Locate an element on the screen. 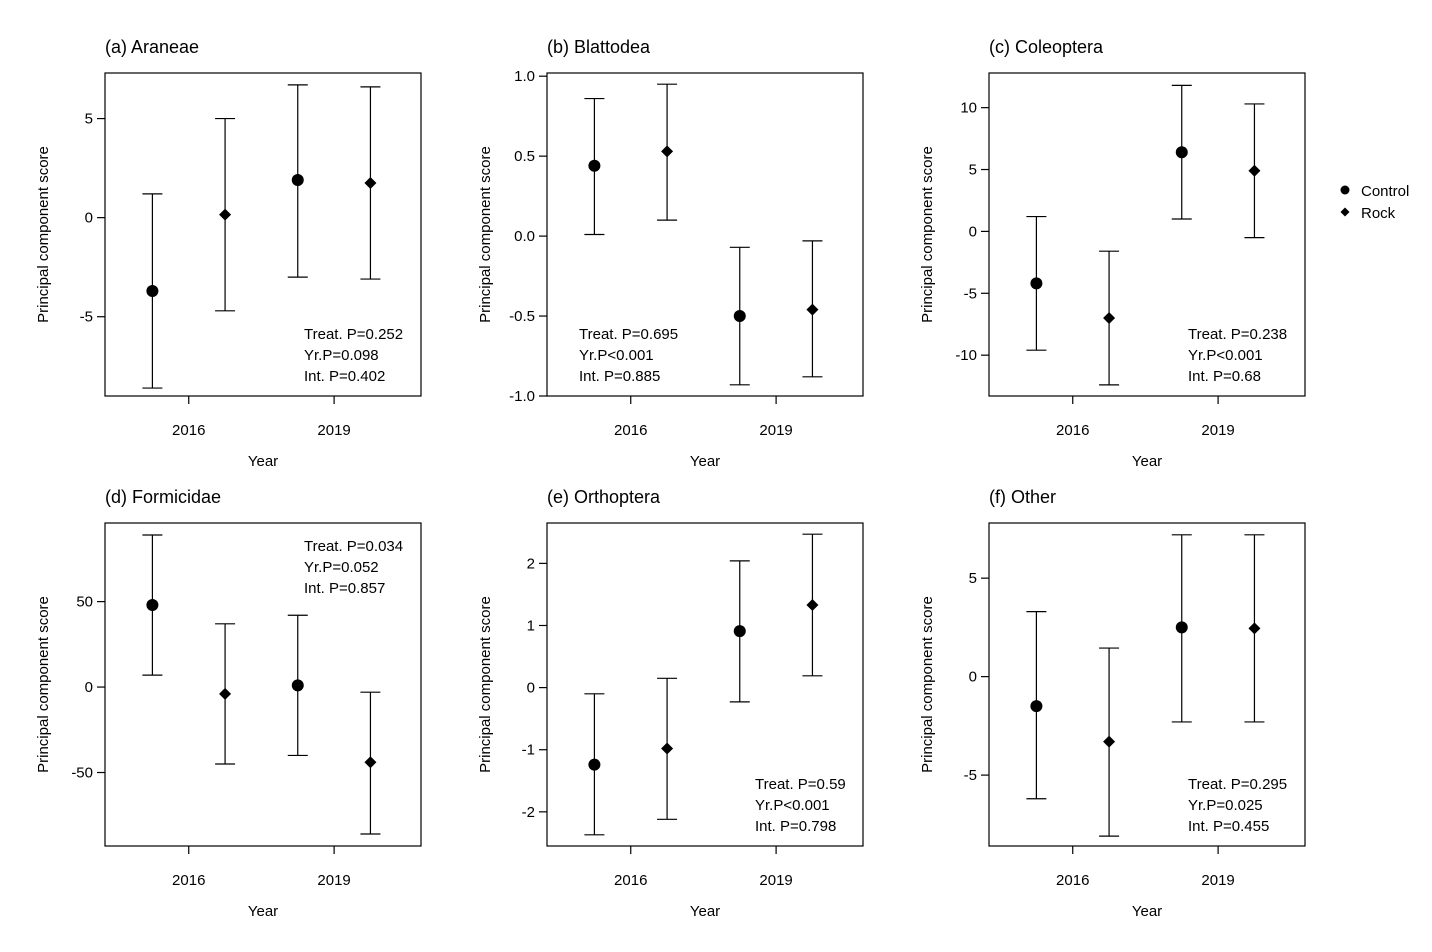  legend-item-rock: Rock is located at coordinates (1368, 213).